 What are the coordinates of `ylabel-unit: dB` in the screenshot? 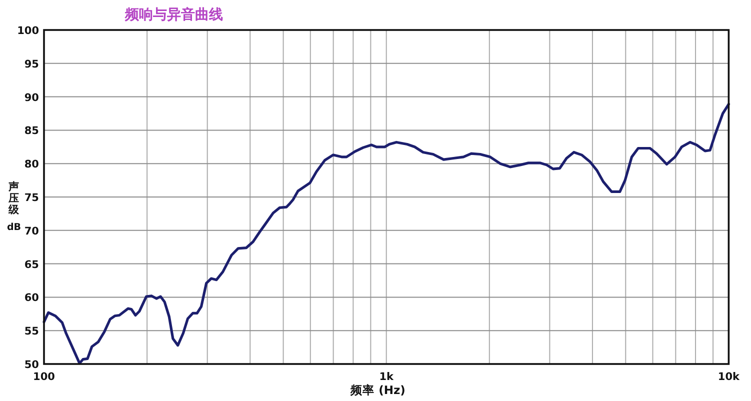 It's located at (14, 227).